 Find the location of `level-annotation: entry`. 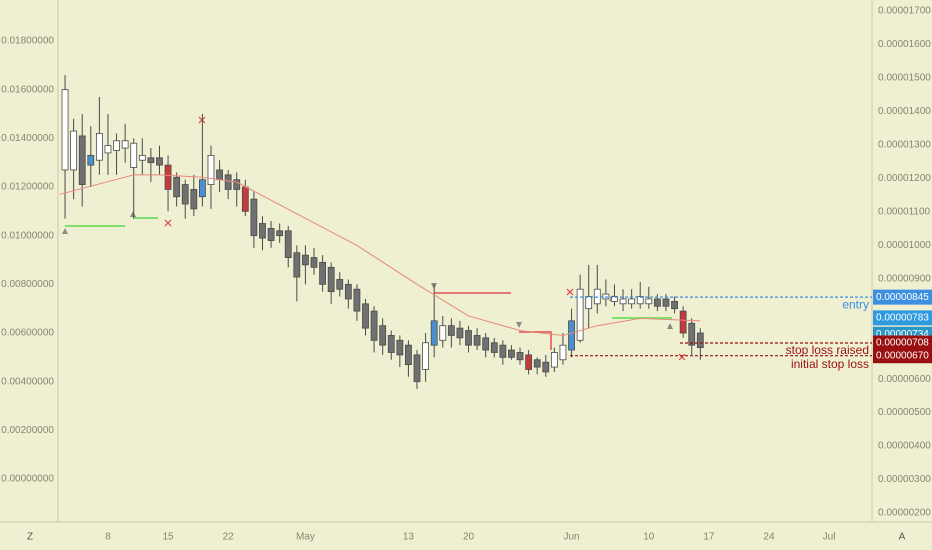

level-annotation: entry is located at coordinates (855, 304).